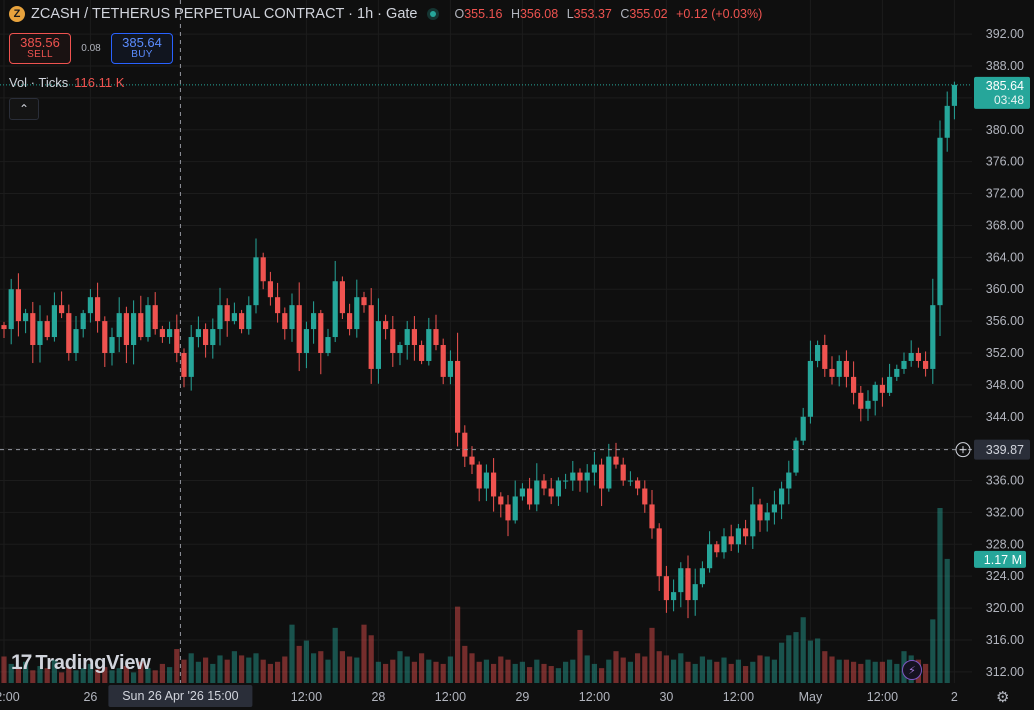 The height and width of the screenshot is (710, 1034). Describe the element at coordinates (1005, 225) in the screenshot. I see `price-tick-label: 368.00` at that location.